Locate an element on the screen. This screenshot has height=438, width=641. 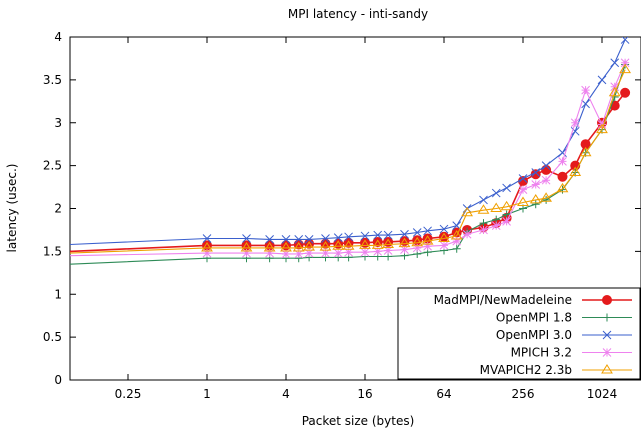
y-tick-label: 4 is located at coordinates (58, 37).